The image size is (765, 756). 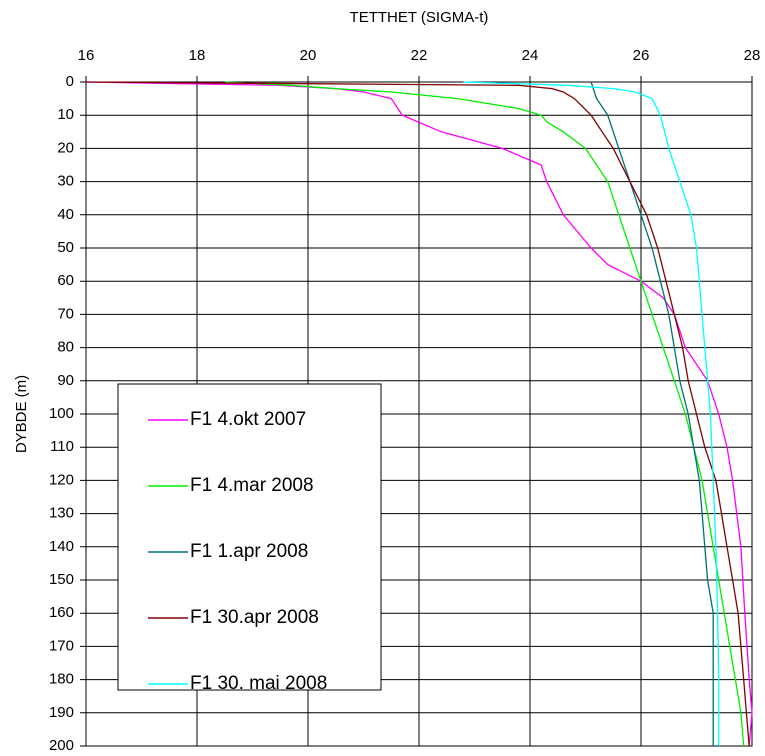 What do you see at coordinates (258, 683) in the screenshot?
I see `legend-label: F1 30. mai 2008` at bounding box center [258, 683].